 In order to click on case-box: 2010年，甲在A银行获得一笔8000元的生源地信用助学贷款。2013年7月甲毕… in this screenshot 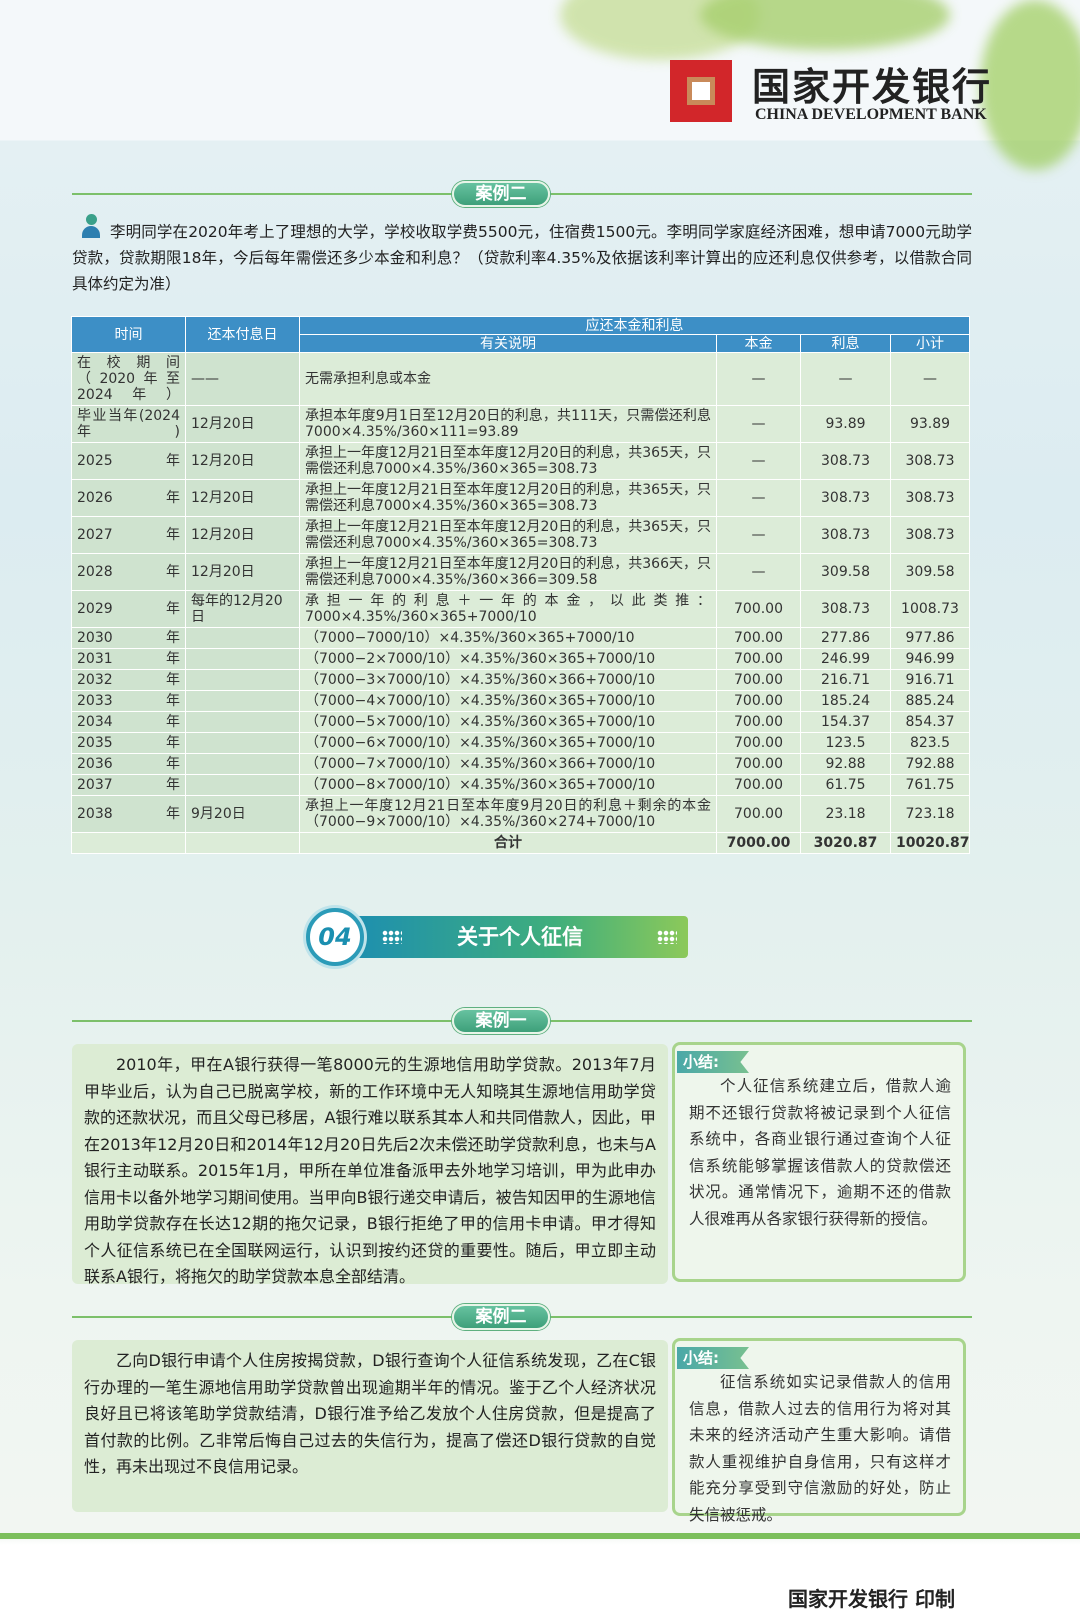, I will do `click(370, 1165)`.